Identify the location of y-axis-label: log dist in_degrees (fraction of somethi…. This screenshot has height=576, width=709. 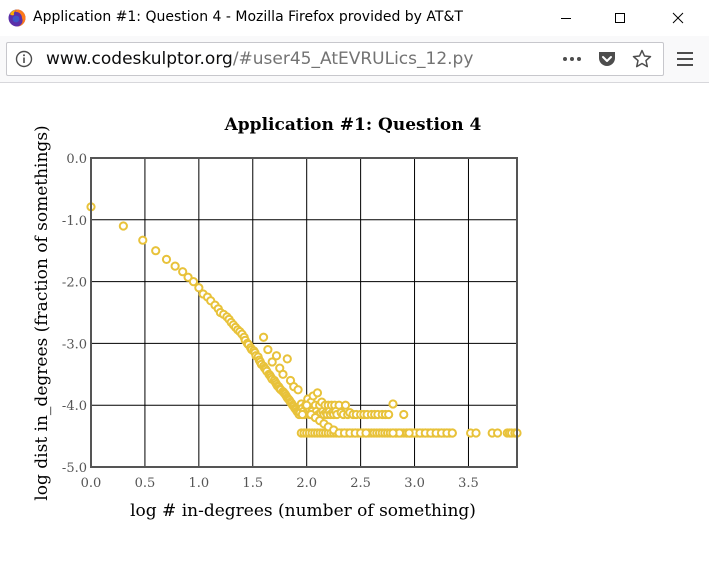
(42, 312).